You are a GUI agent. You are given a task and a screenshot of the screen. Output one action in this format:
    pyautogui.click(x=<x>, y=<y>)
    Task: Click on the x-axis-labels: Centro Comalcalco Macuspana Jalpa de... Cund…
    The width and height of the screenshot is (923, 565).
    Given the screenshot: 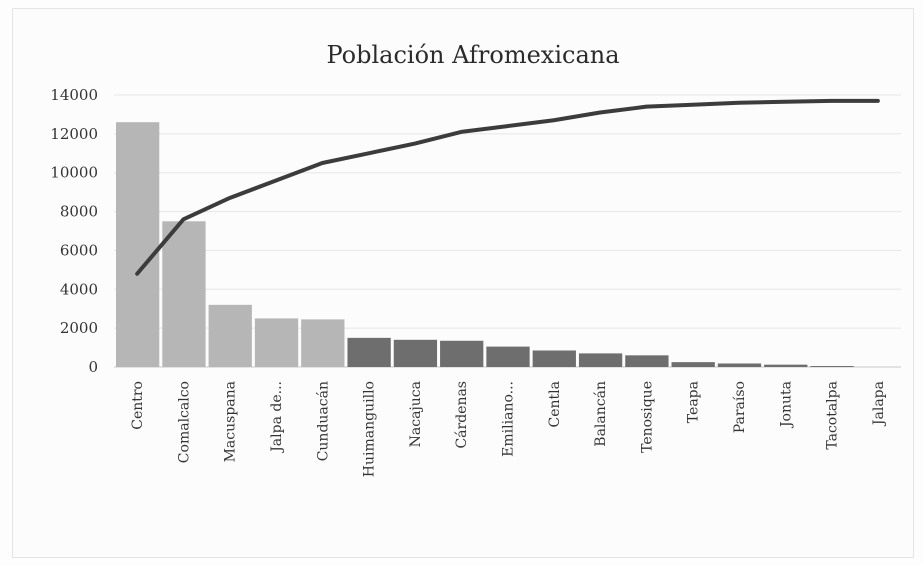 What is the action you would take?
    pyautogui.click(x=508, y=429)
    